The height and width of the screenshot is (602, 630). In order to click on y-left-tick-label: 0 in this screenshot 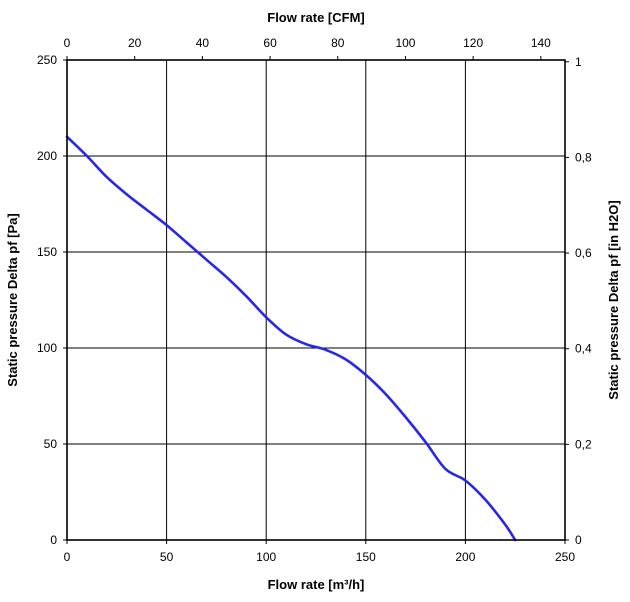, I will do `click(53, 540)`.